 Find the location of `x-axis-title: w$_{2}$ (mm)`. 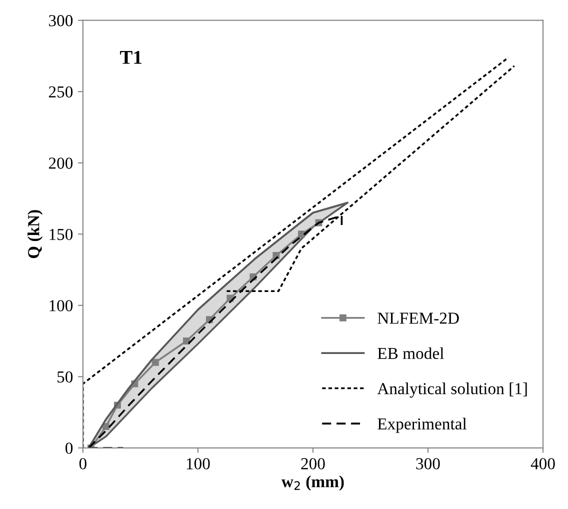

x-axis-title: w$_{2}$ (mm) is located at coordinates (312, 483).